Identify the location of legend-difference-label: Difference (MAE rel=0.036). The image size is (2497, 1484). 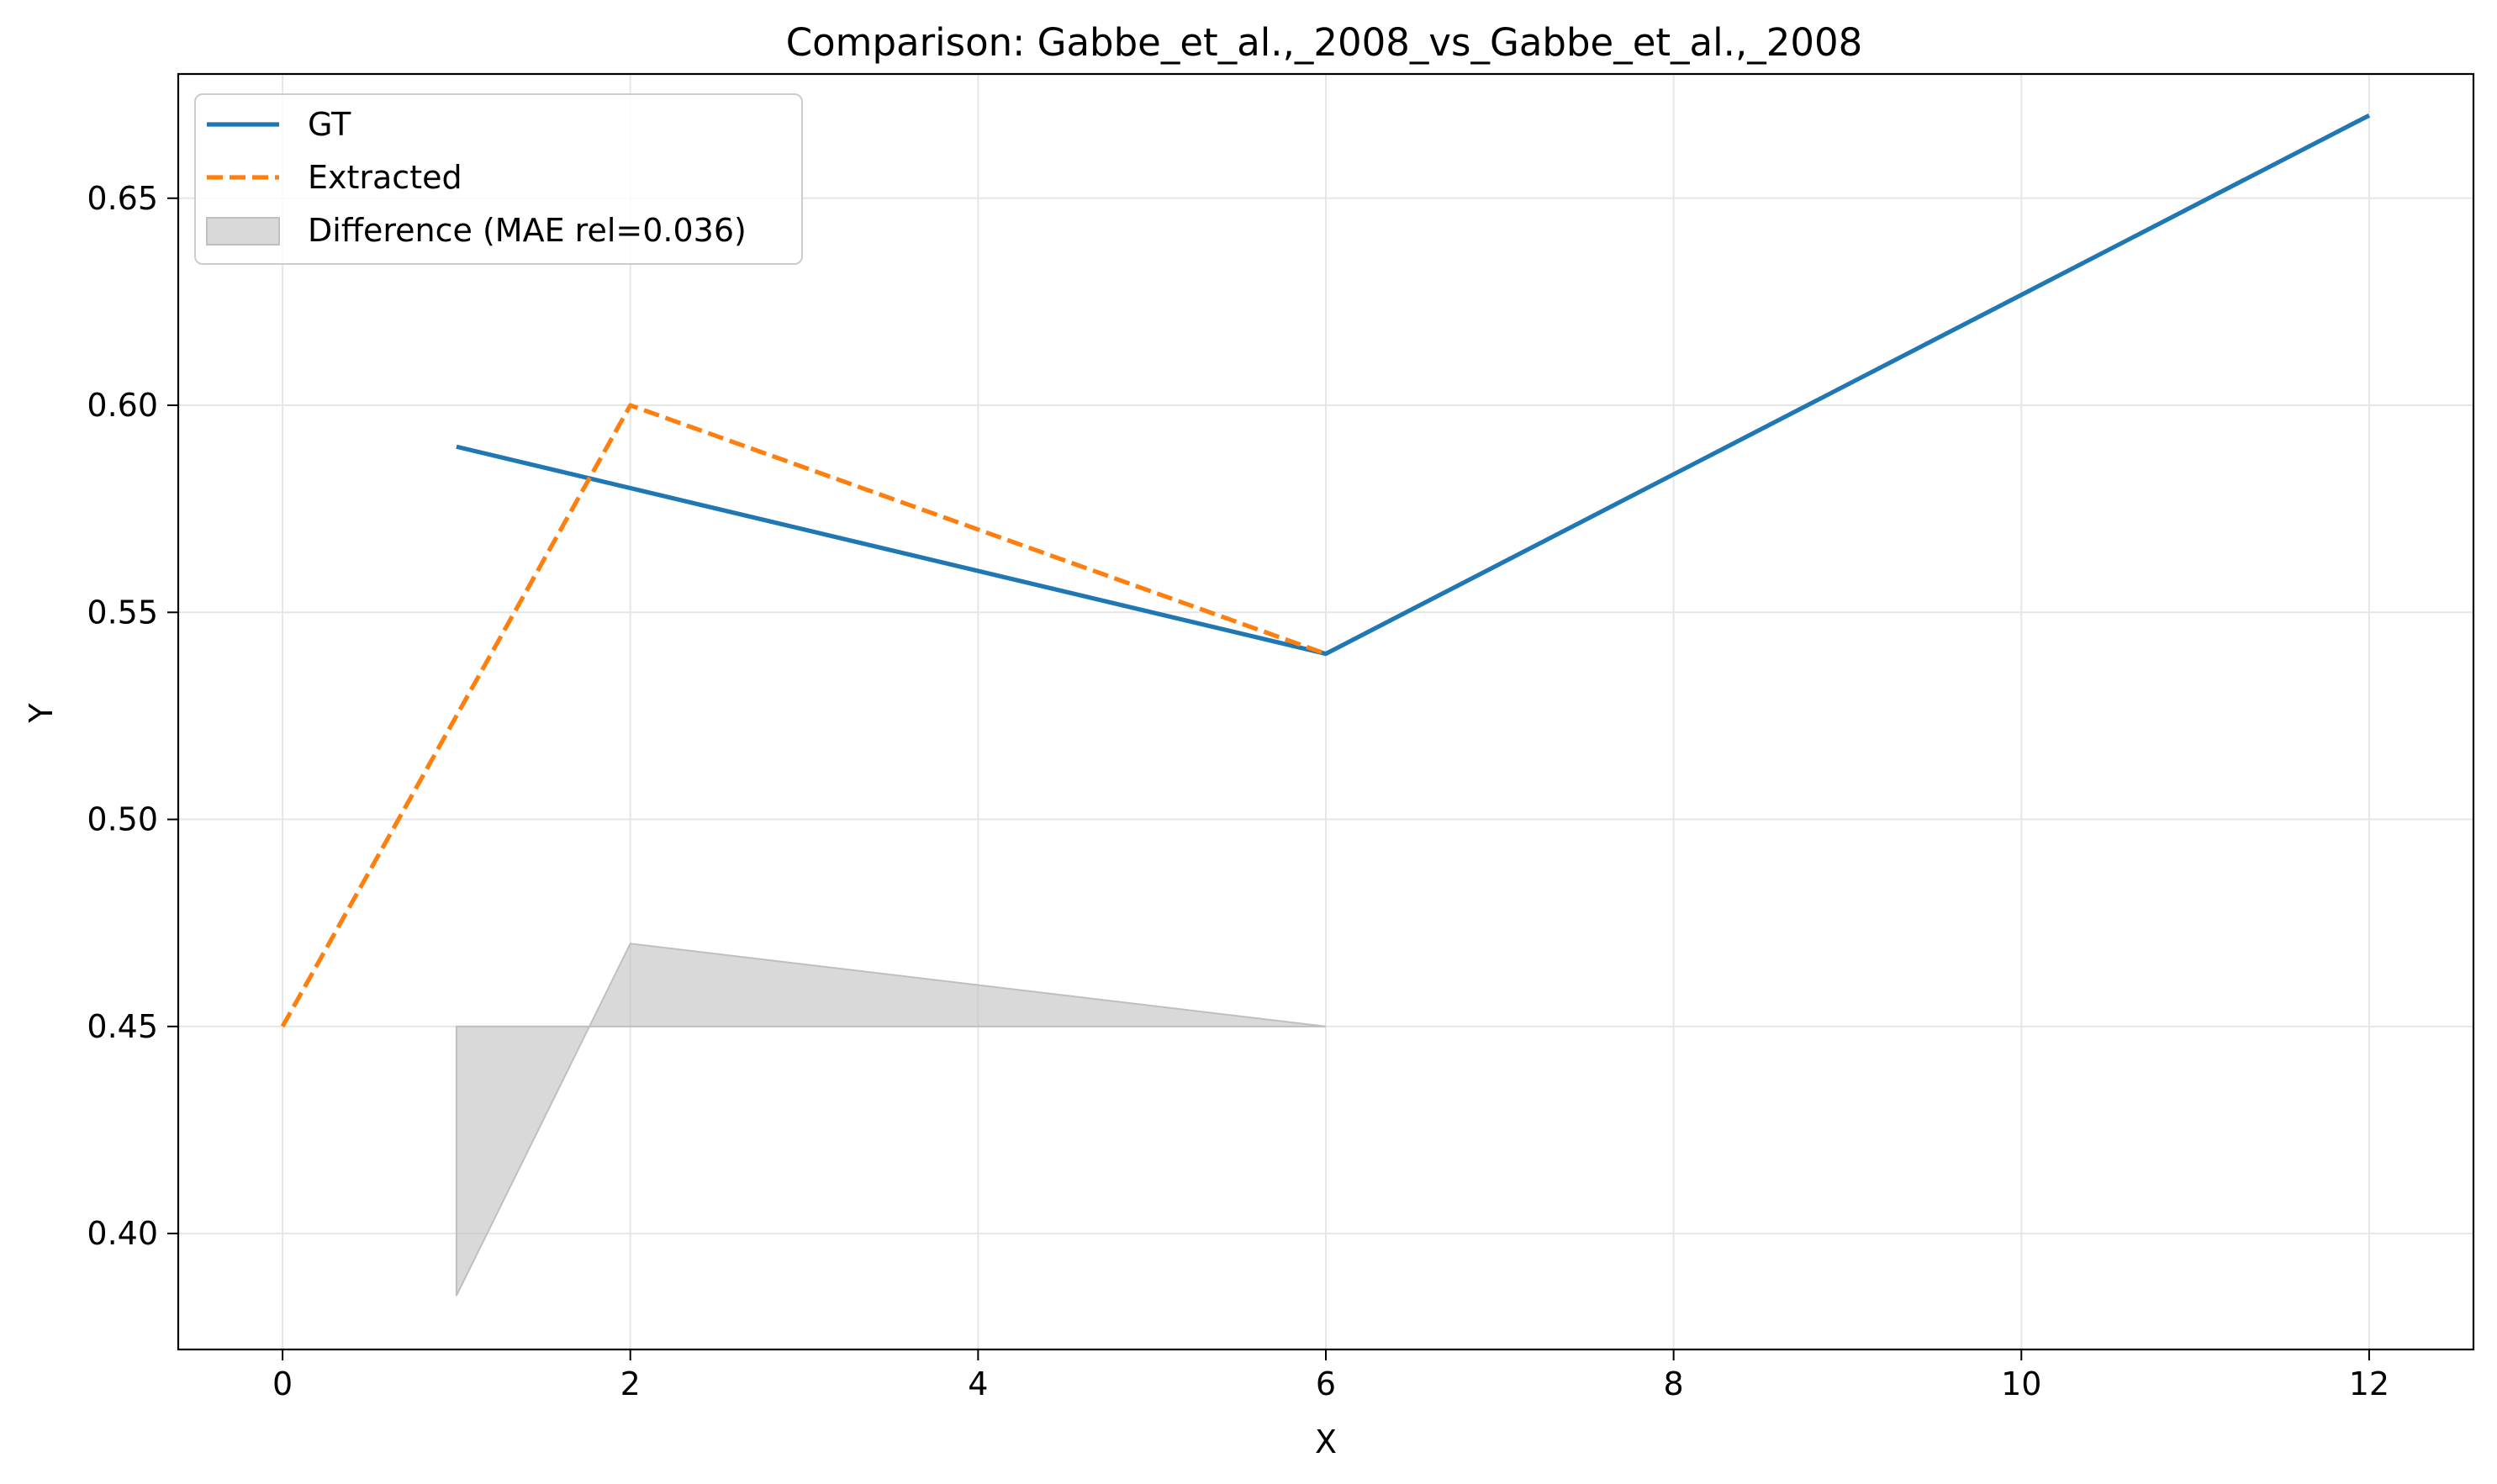
(527, 231).